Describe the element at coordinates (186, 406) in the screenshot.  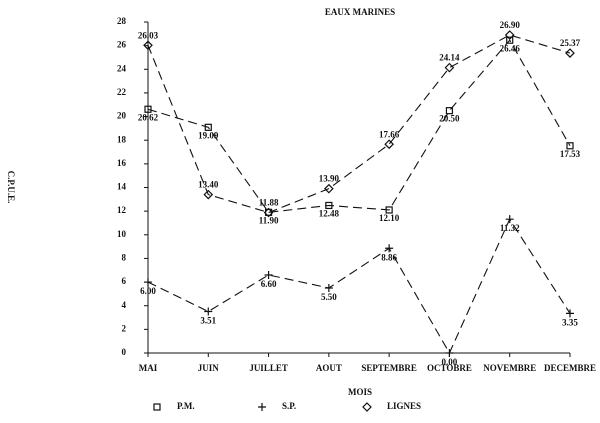
I see `legend-label: P.M.` at that location.